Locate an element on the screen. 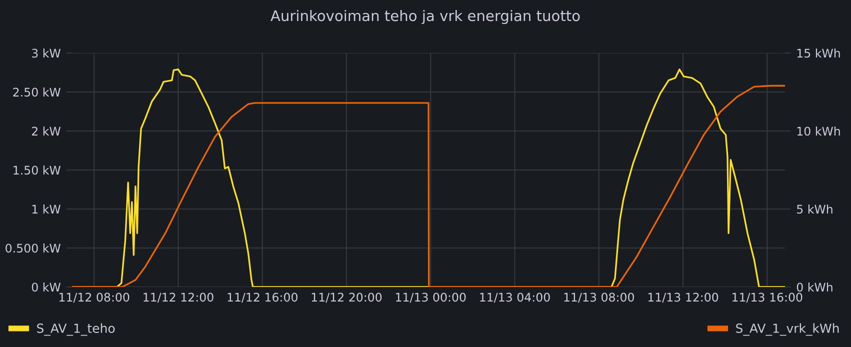 This screenshot has height=347, width=851. y2-tick-label: 5 kWh is located at coordinates (814, 209).